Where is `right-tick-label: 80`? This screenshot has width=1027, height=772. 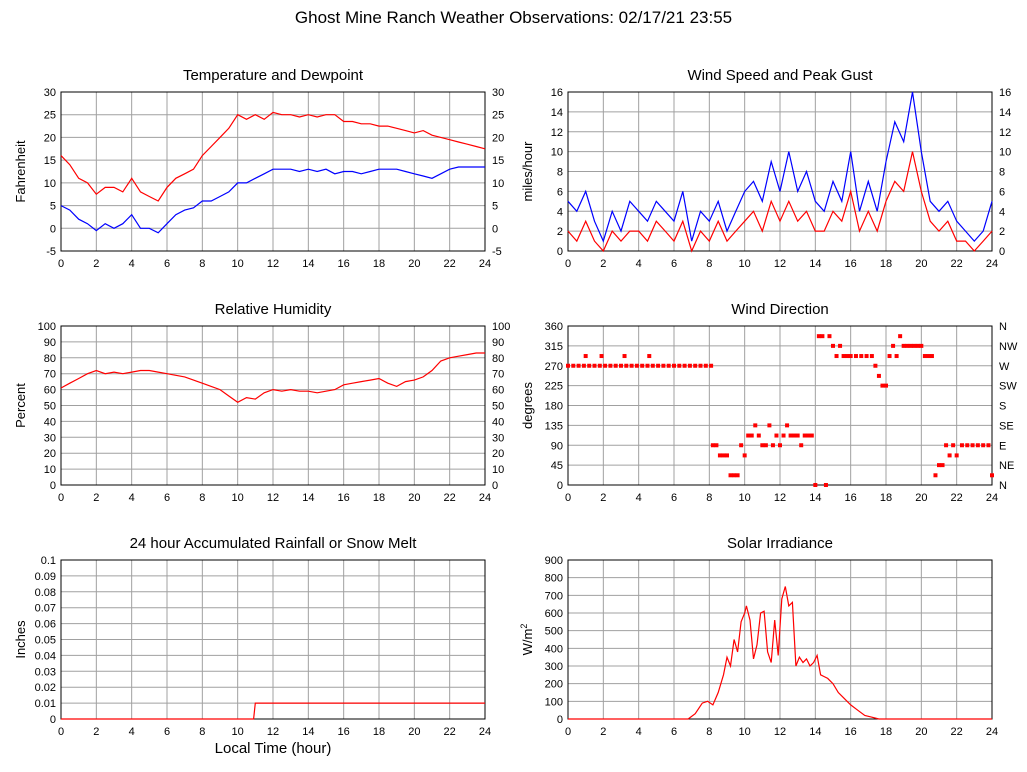
right-tick-label: 80 is located at coordinates (498, 359).